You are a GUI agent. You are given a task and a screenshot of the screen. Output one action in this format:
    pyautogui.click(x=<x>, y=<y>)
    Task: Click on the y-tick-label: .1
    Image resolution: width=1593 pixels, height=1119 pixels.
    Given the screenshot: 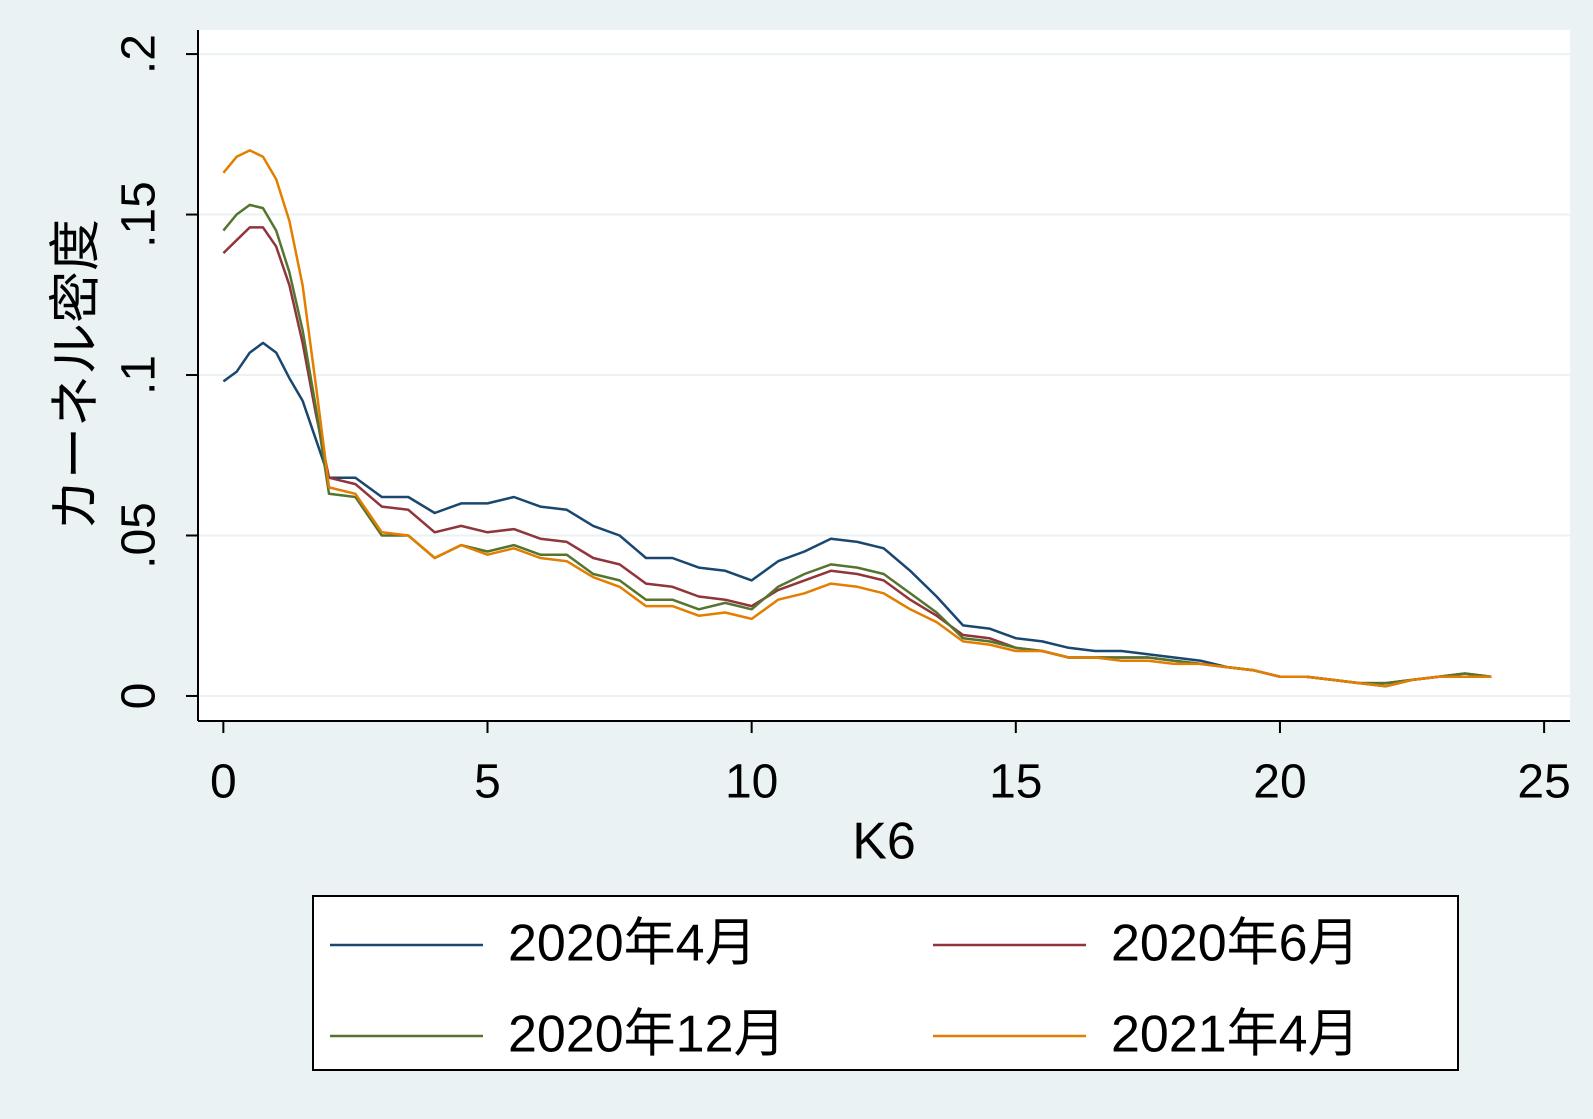 What is the action you would take?
    pyautogui.click(x=139, y=375)
    